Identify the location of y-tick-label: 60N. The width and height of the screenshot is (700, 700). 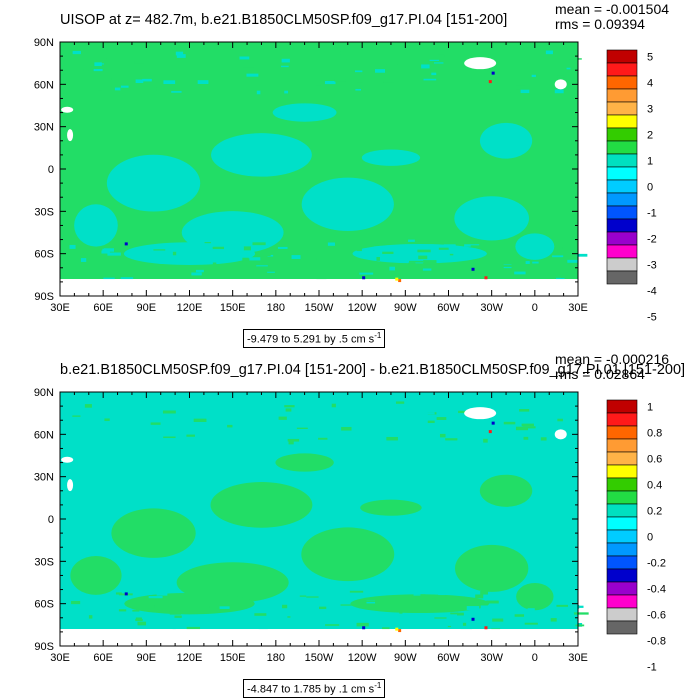
(44, 85).